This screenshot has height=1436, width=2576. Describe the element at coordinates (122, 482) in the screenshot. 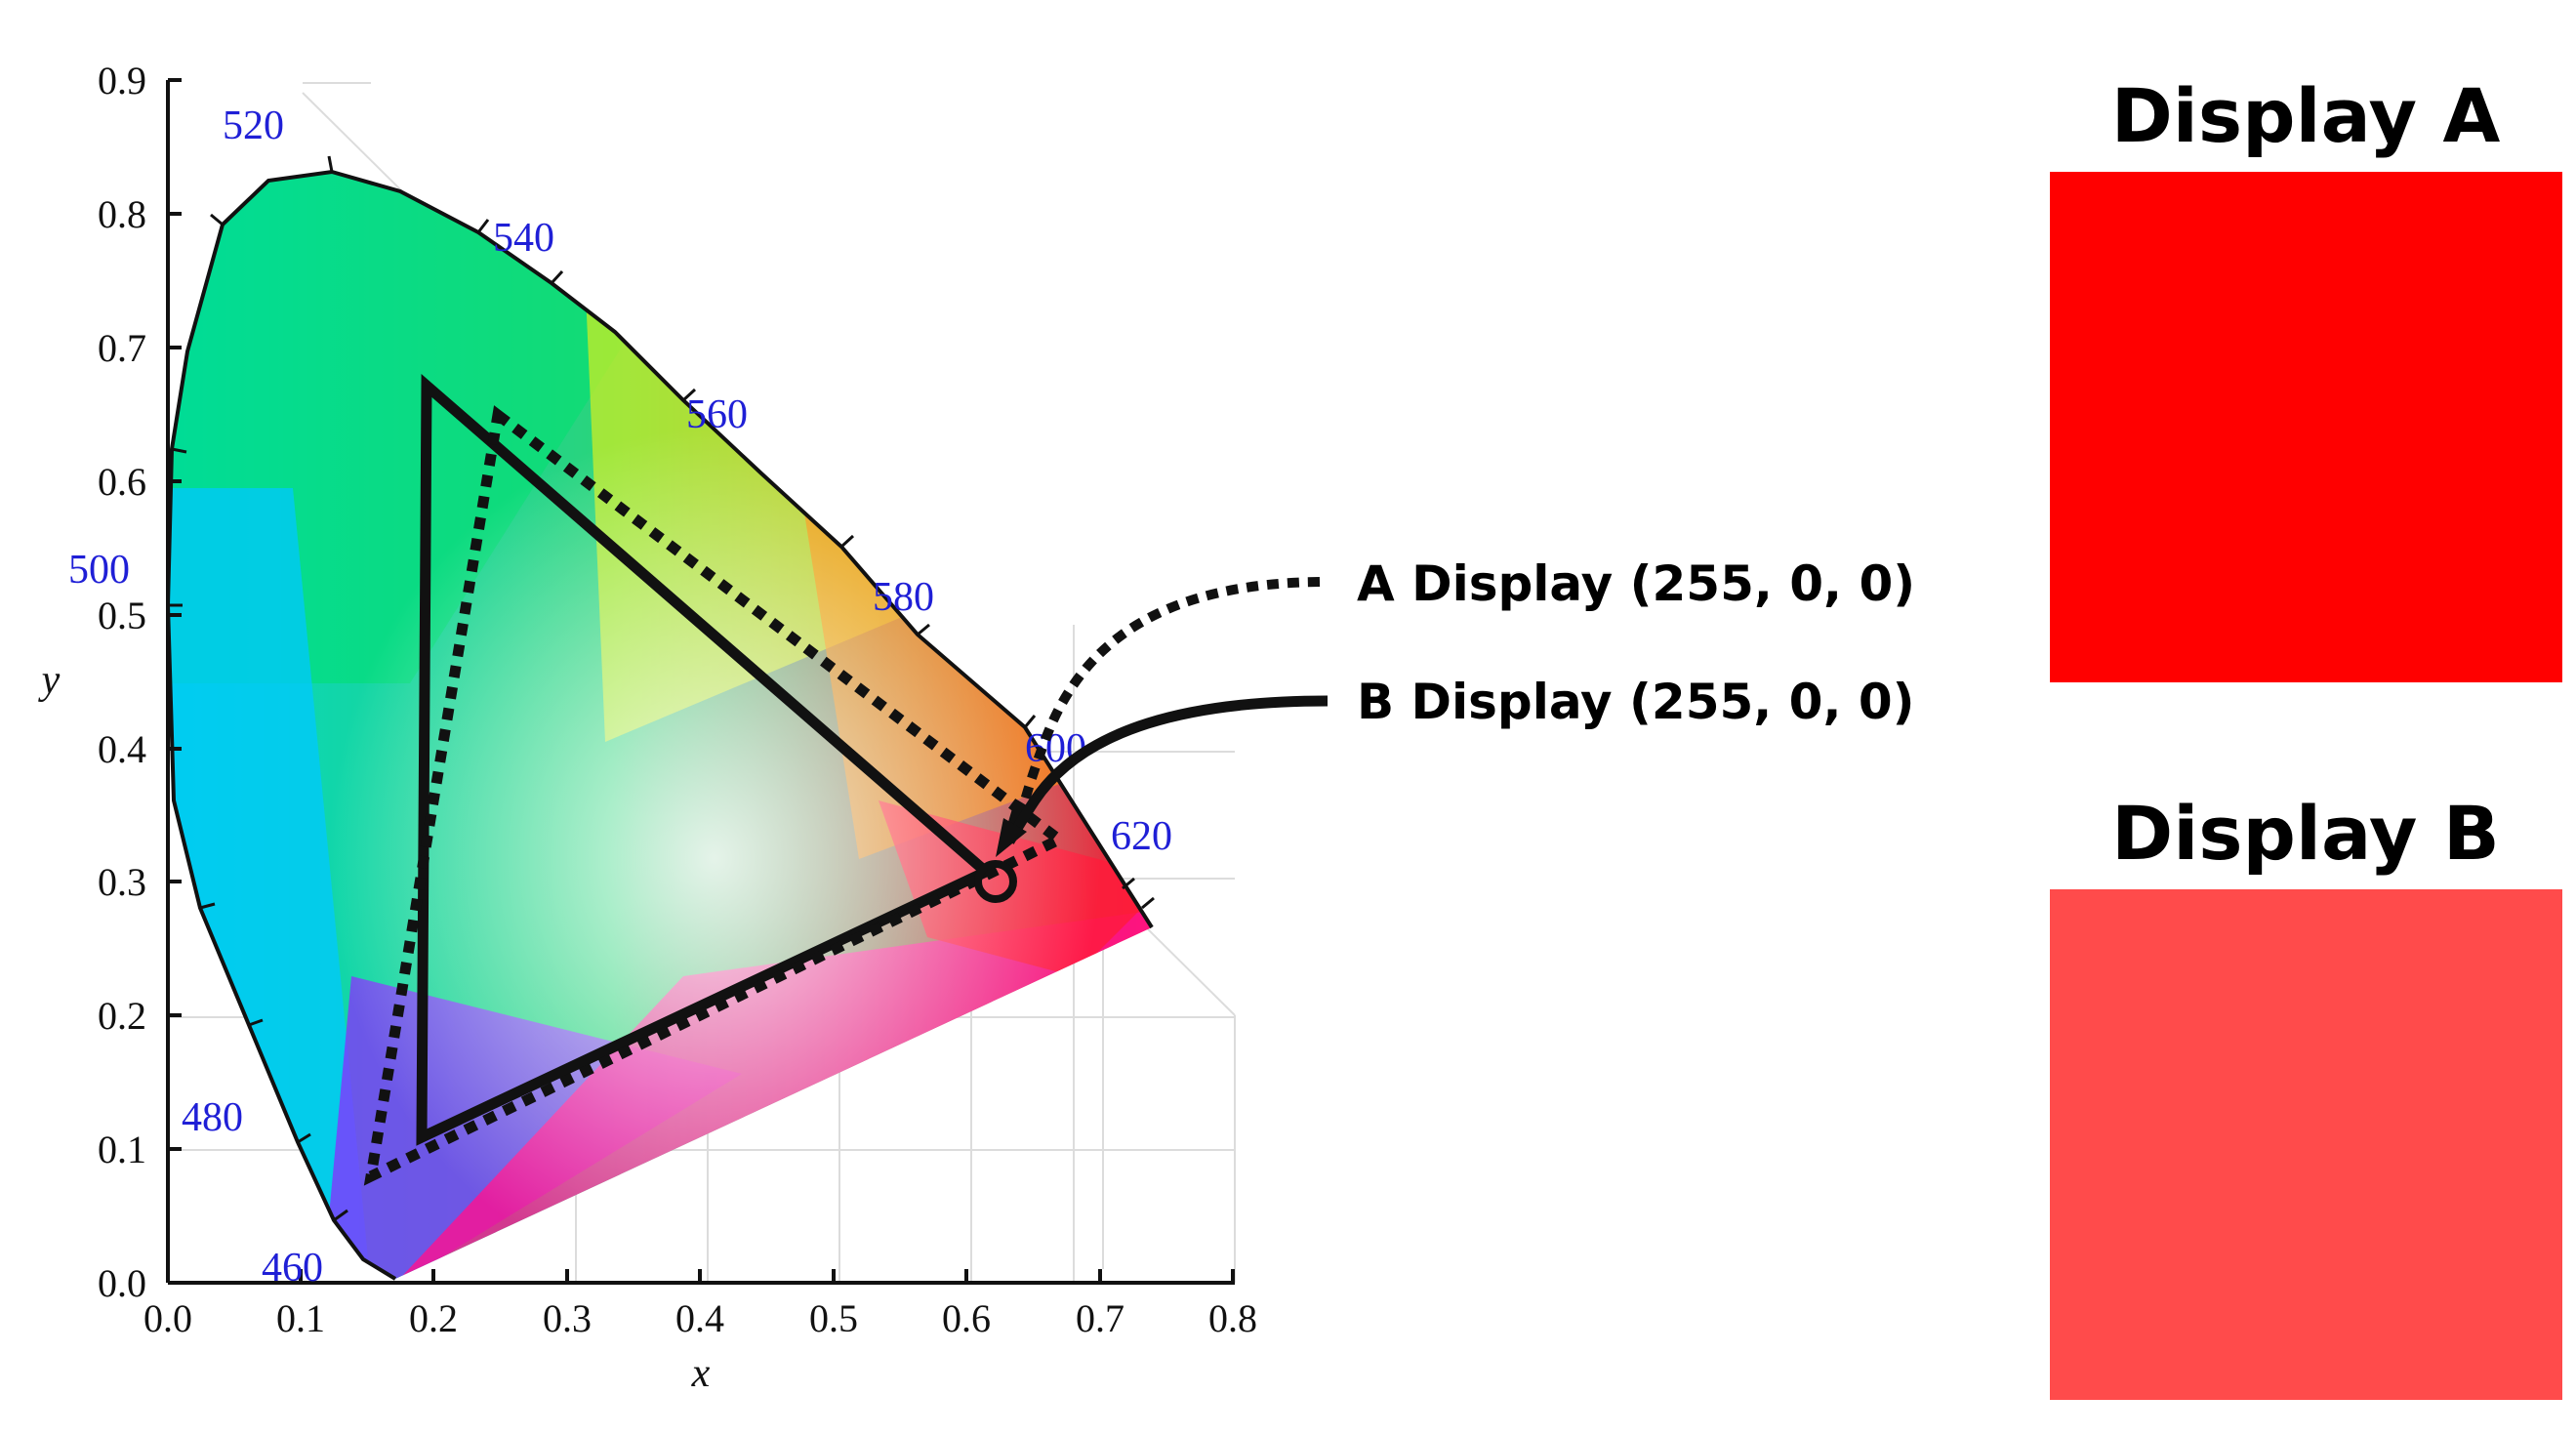

I see `y-tick-label: 0.6` at that location.